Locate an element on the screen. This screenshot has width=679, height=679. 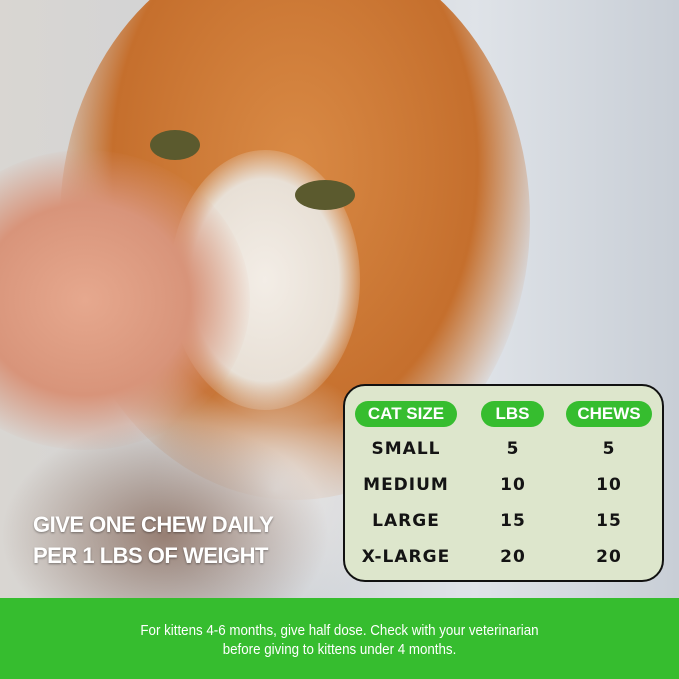
cell-chews: 20 is located at coordinates (609, 557).